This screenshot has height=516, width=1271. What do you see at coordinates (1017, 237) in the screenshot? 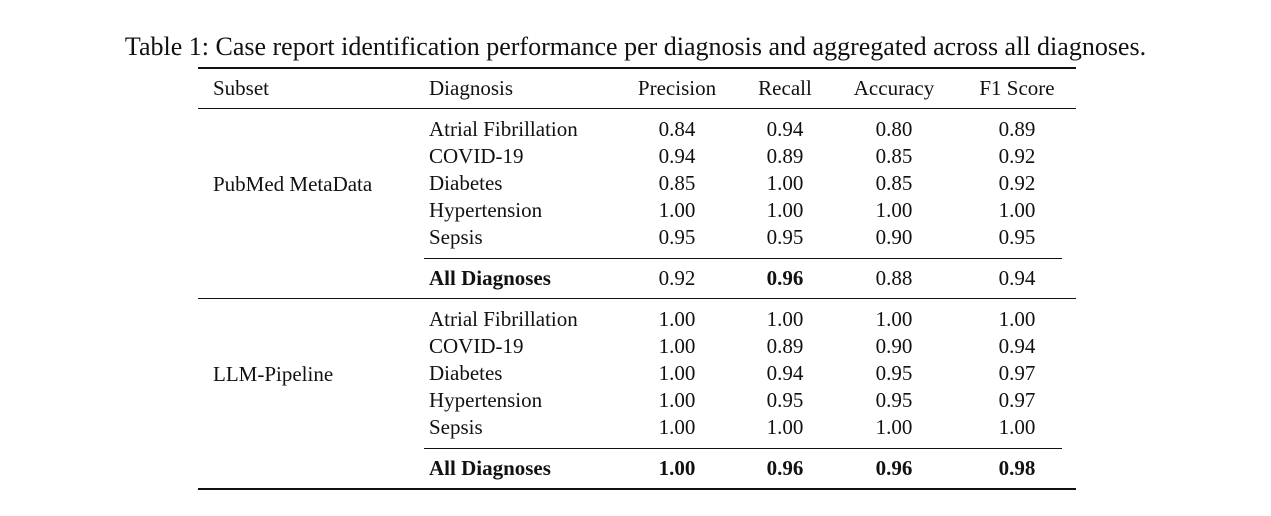
I see `cell-f1: 0.95` at bounding box center [1017, 237].